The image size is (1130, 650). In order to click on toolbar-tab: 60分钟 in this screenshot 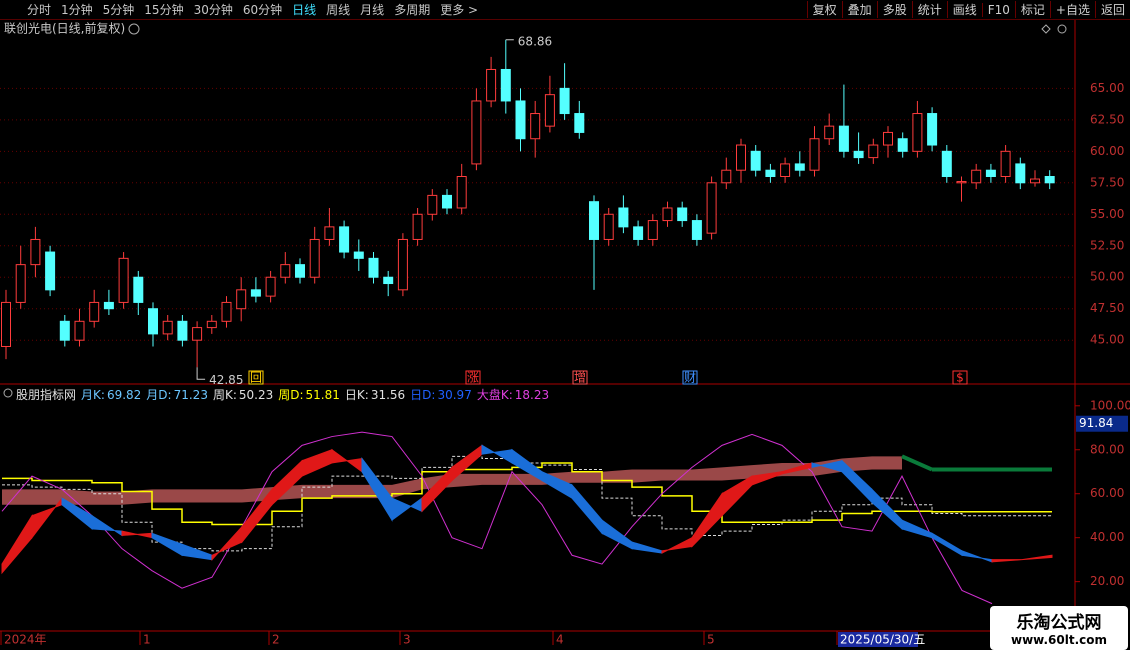, I will do `click(262, 10)`.